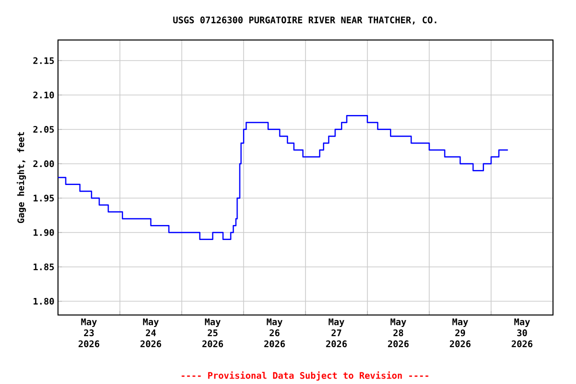 Image resolution: width=576 pixels, height=384 pixels. Describe the element at coordinates (43, 60) in the screenshot. I see `y-tick-label: 2.15` at that location.